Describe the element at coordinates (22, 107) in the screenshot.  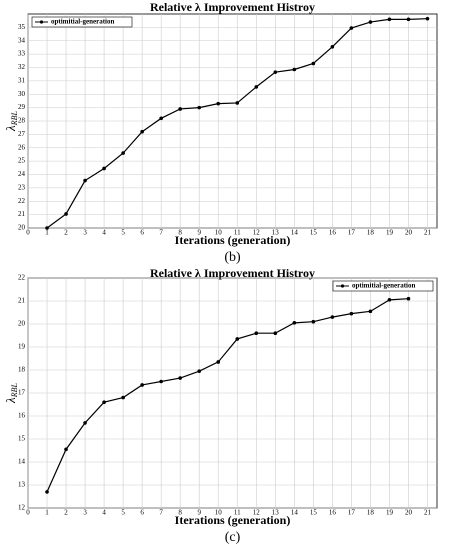
I see `y-tick-label: 29` at that location.